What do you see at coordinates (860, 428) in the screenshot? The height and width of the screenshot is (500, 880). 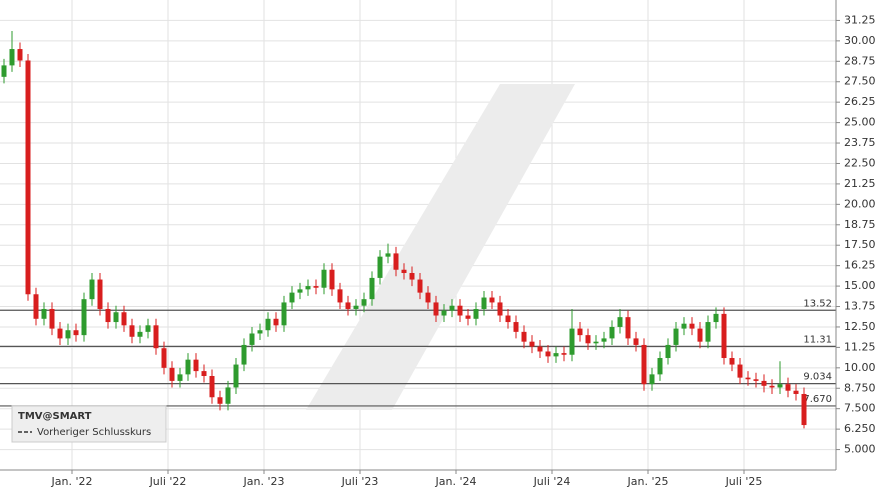 I see `y-tick-label: 6.250` at bounding box center [860, 428].